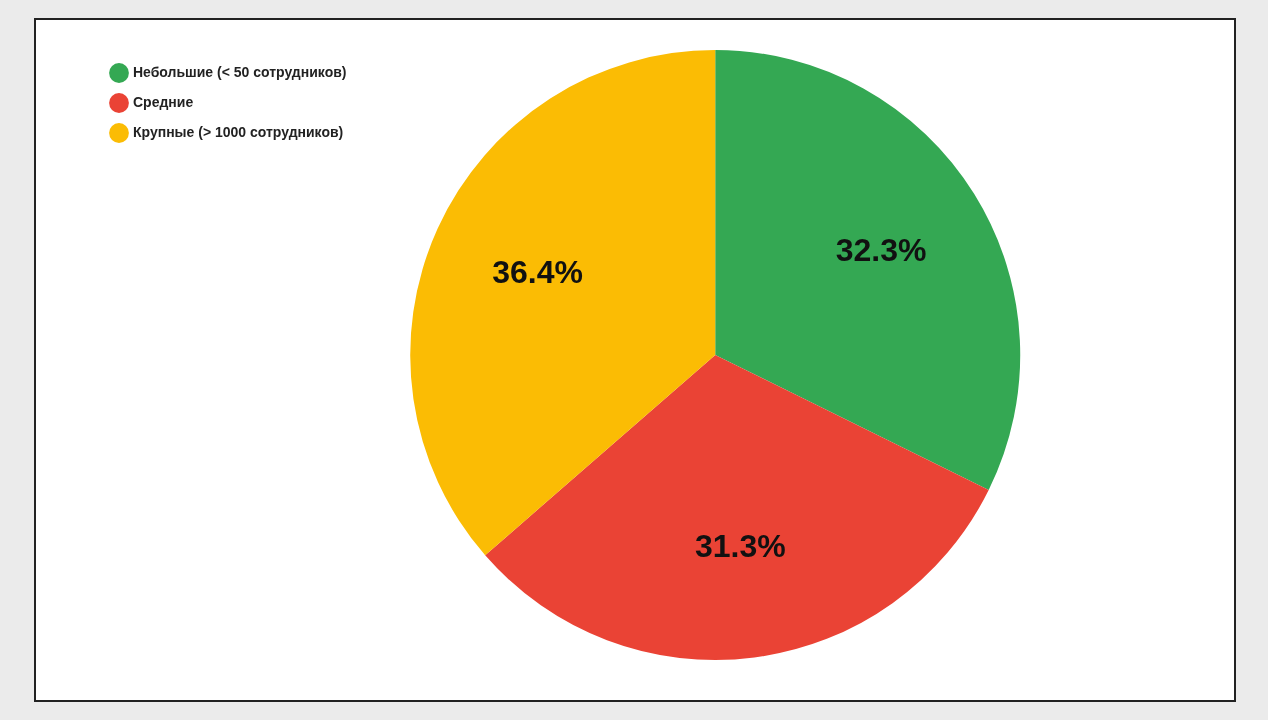 This screenshot has width=1268, height=720. I want to click on data-label: 32.3%, so click(881, 249).